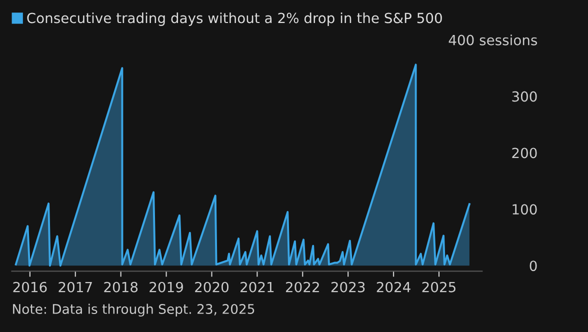 The width and height of the screenshot is (588, 332). Describe the element at coordinates (302, 287) in the screenshot. I see `x-tick-label: 2022` at that location.